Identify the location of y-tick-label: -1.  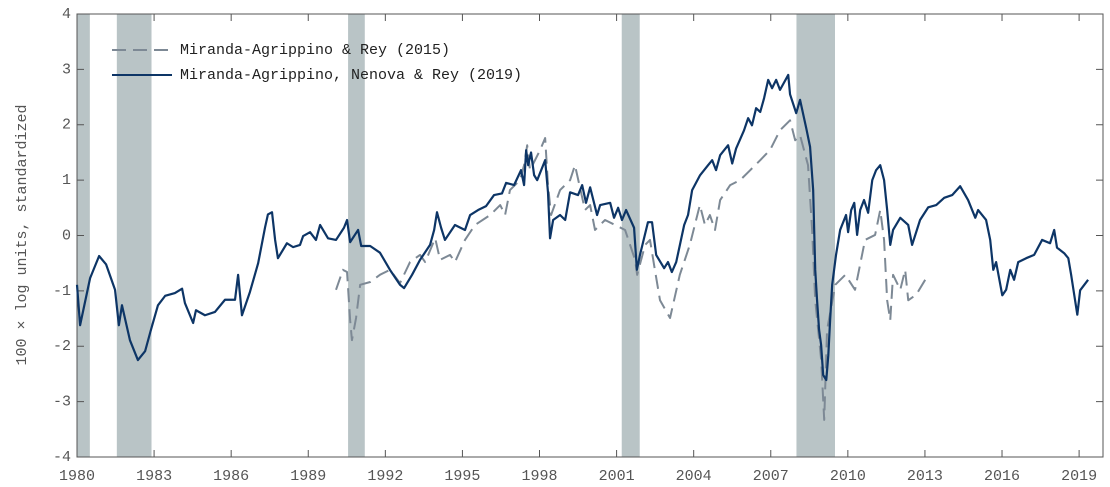
(62, 291).